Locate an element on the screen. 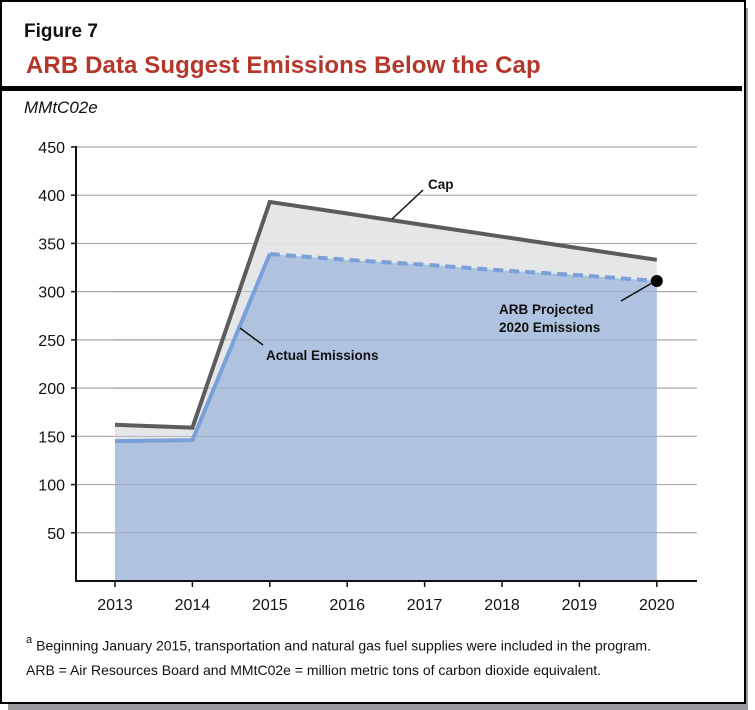  actual-emissions-line is located at coordinates (193, 348).